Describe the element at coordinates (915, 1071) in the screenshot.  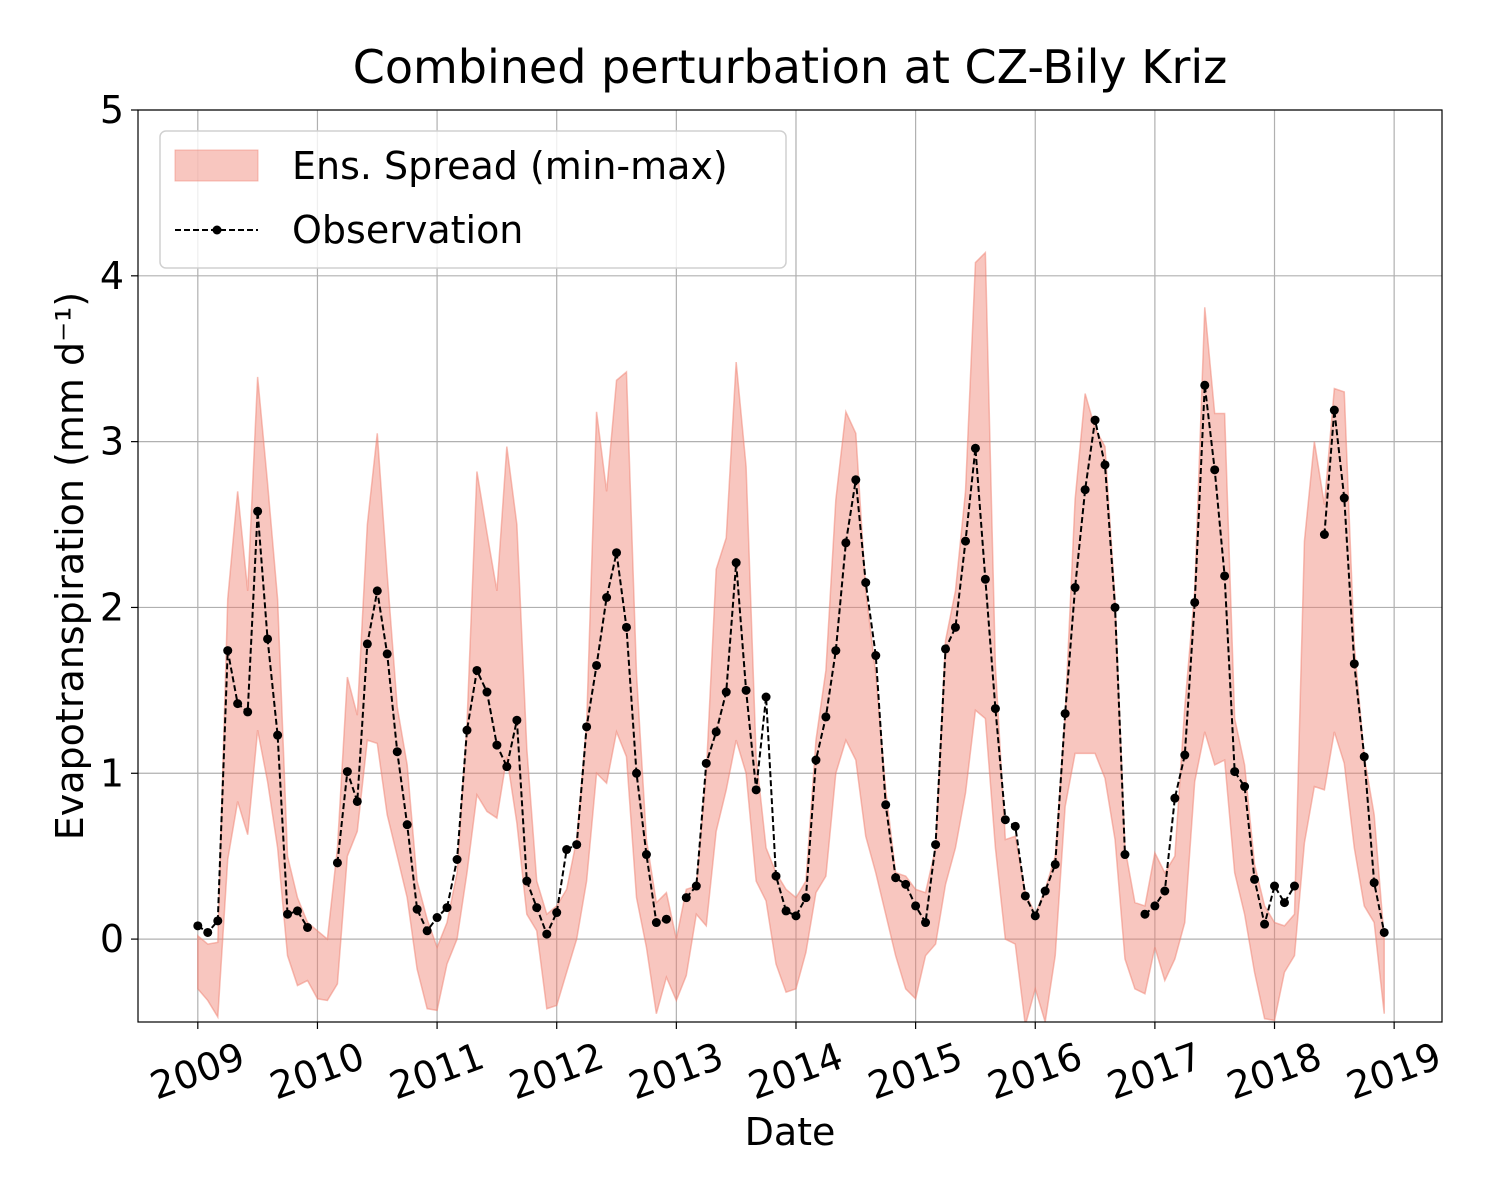
I see `x-tick-label: 2015` at that location.